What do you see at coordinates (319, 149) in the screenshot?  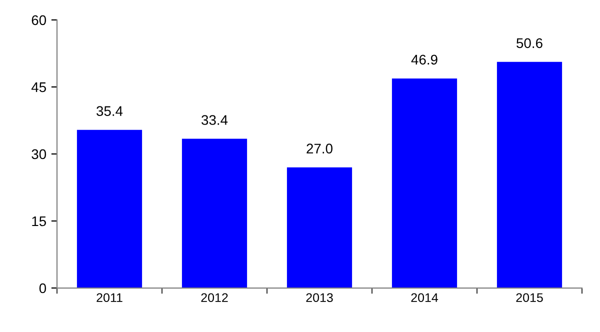 I see `data-label: 27.0` at bounding box center [319, 149].